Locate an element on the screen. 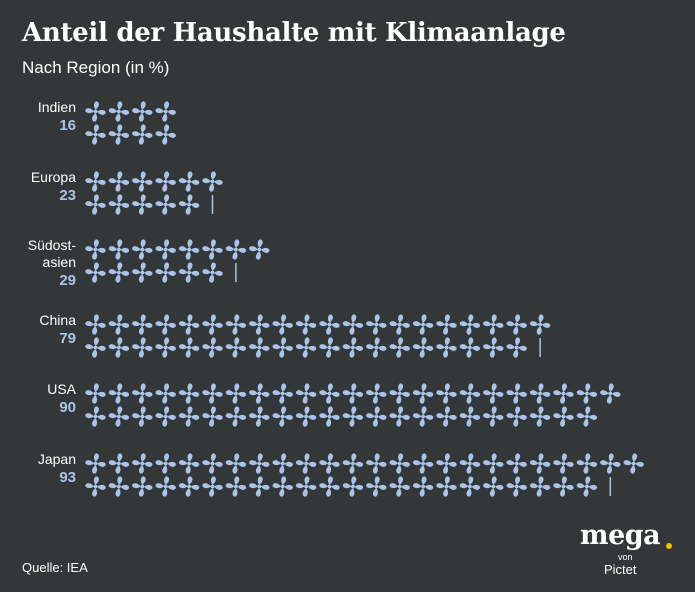  logo-dot is located at coordinates (669, 546).